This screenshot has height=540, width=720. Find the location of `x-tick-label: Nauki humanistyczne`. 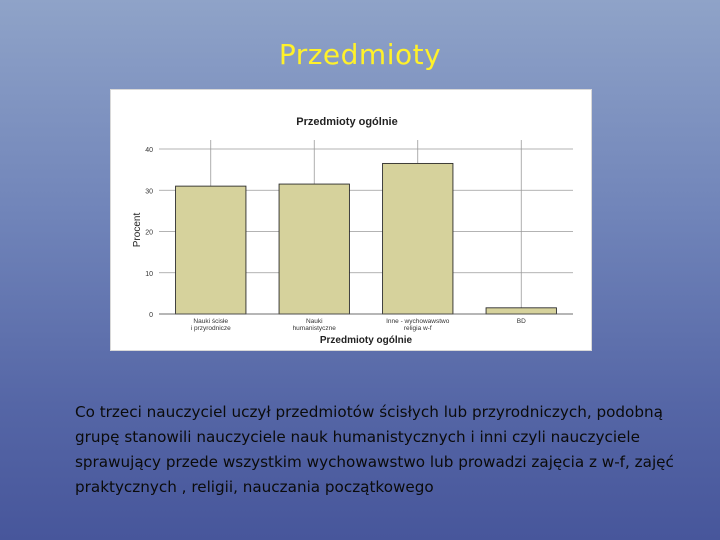

x-tick-label: Nauki humanistyczne is located at coordinates (315, 325).